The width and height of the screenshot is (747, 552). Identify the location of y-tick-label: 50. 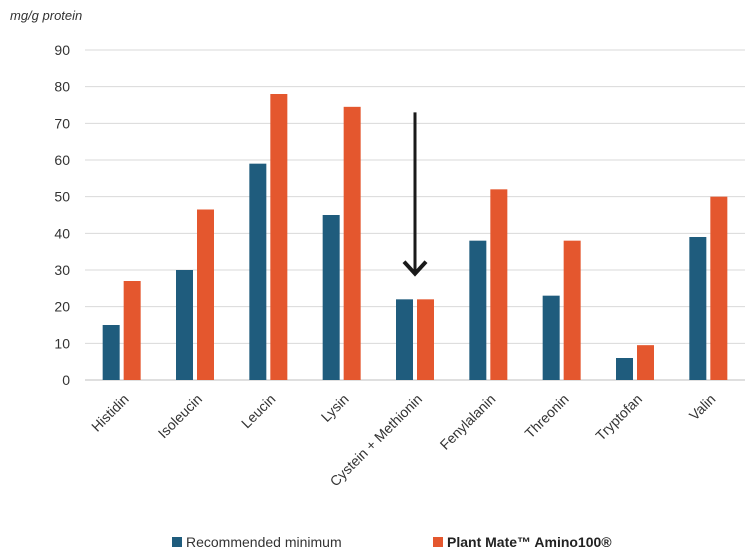
(62, 197).